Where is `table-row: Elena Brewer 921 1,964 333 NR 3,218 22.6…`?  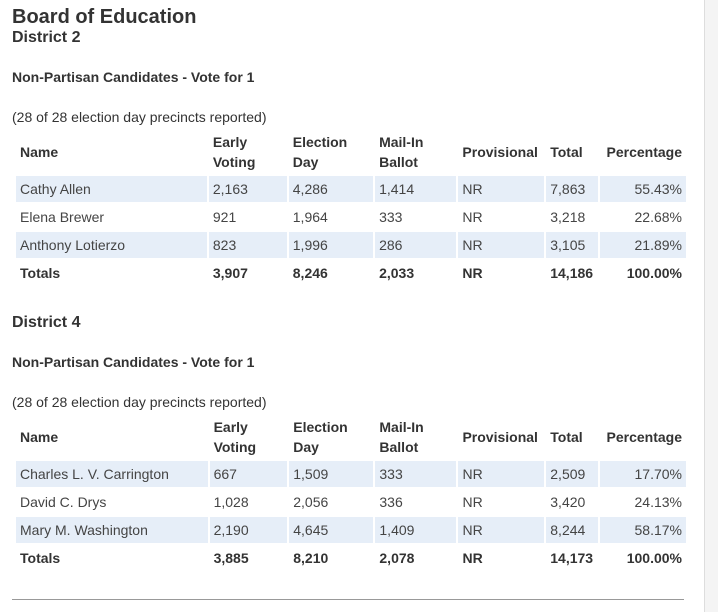 table-row: Elena Brewer 921 1,964 333 NR 3,218 22.6… is located at coordinates (351, 217).